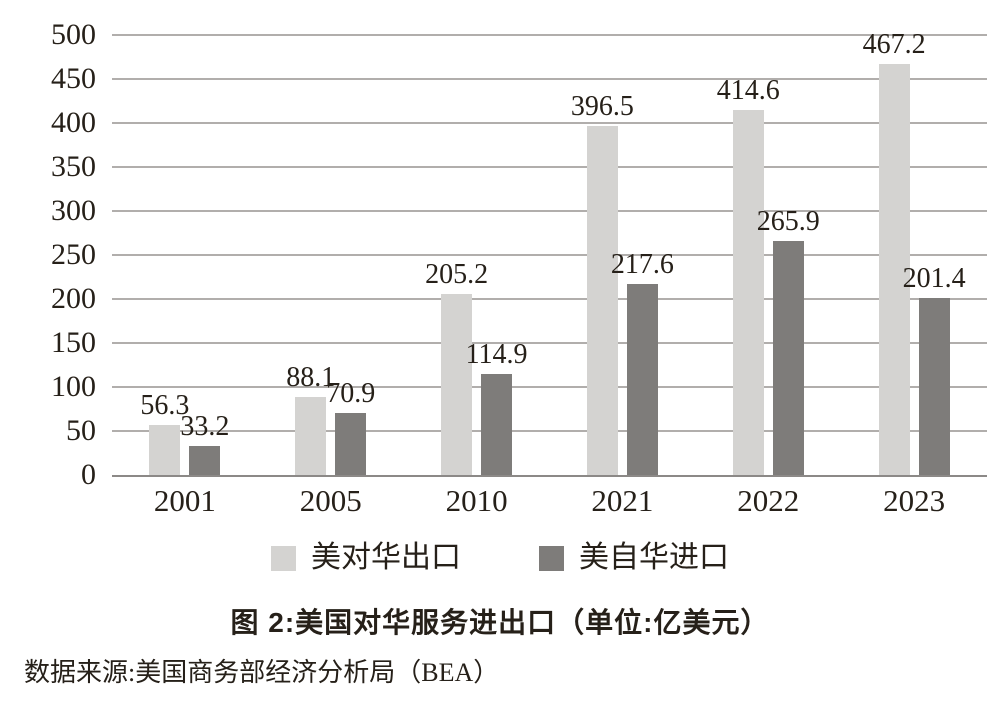 This screenshot has height=726, width=1000. Describe the element at coordinates (386, 557) in the screenshot. I see `legend-label: 美对华出口` at that location.